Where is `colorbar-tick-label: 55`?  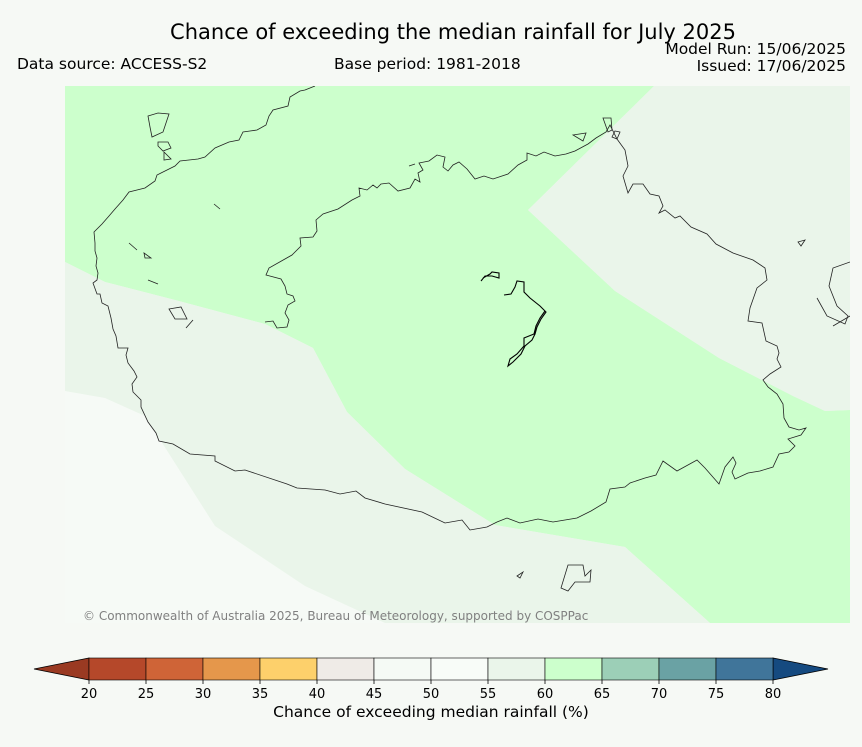 colorbar-tick-label: 55 is located at coordinates (488, 693).